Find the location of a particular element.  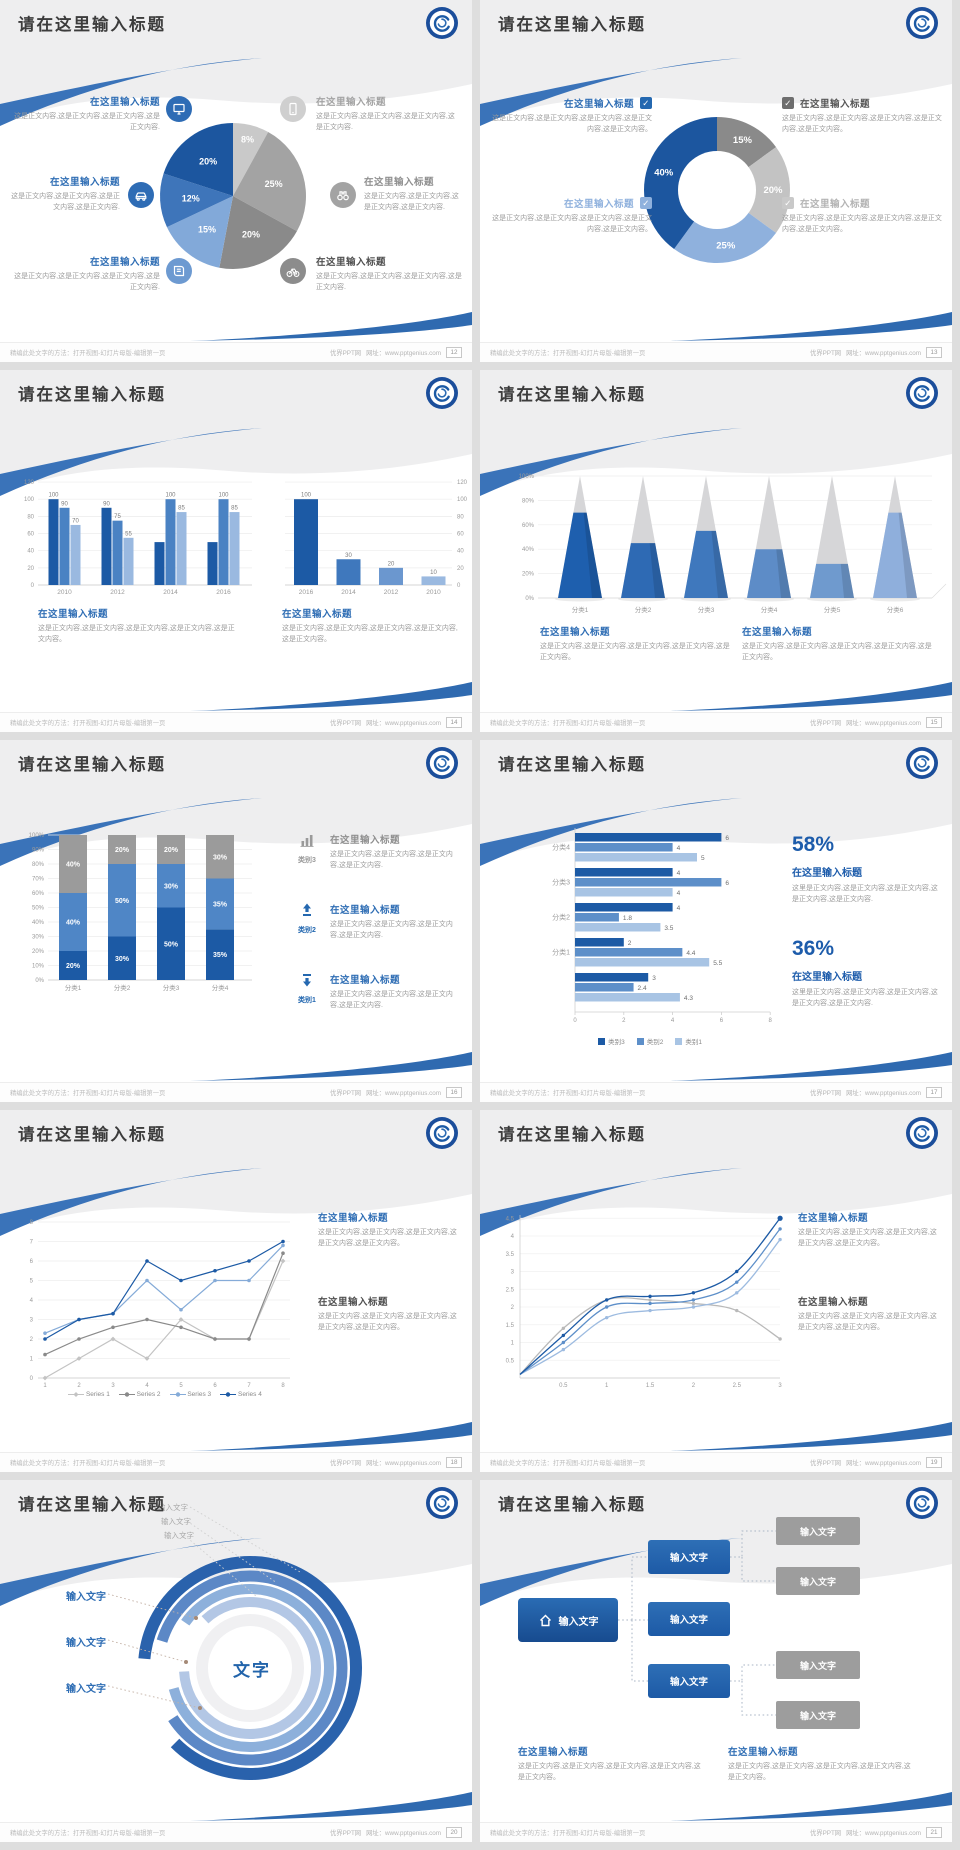

legend-label: Series 3 is located at coordinates (199, 1394).